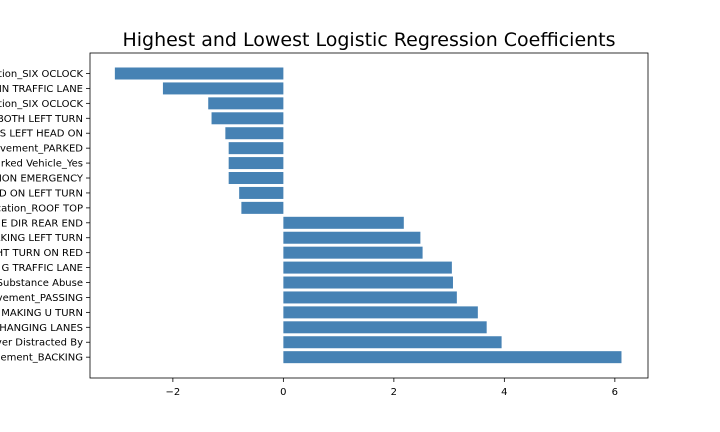 The height and width of the screenshot is (432, 720). What do you see at coordinates (504, 392) in the screenshot?
I see `x-tick-label: 4` at bounding box center [504, 392].